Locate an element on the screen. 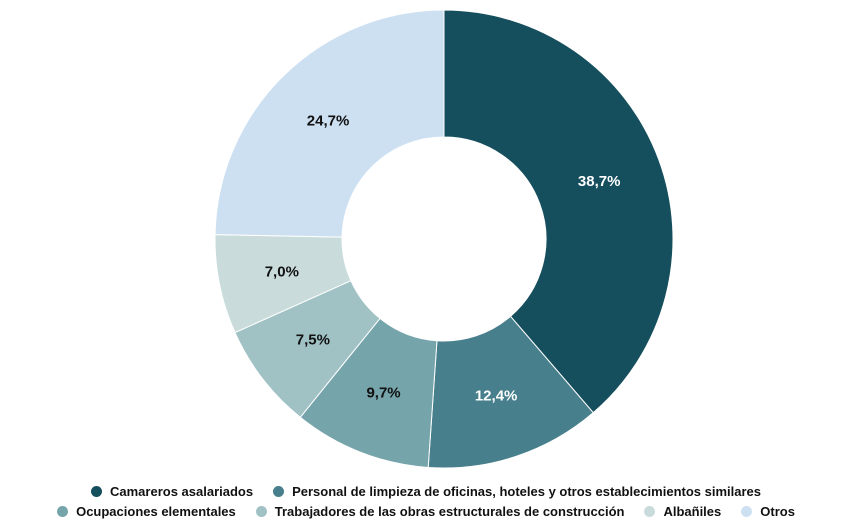  slice-label-limpieza: 12,4% is located at coordinates (496, 396).